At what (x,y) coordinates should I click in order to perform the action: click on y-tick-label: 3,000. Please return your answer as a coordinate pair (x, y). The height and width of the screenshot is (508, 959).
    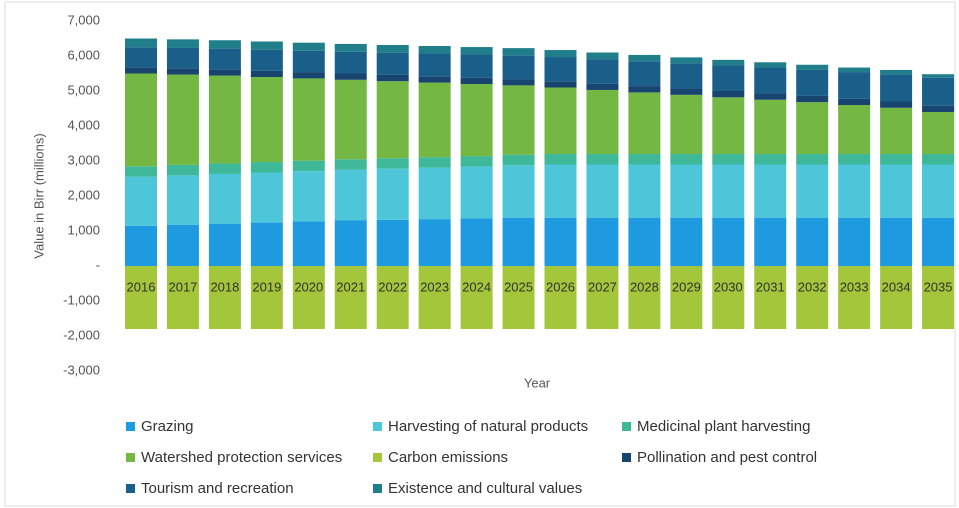
    Looking at the image, I should click on (83, 159).